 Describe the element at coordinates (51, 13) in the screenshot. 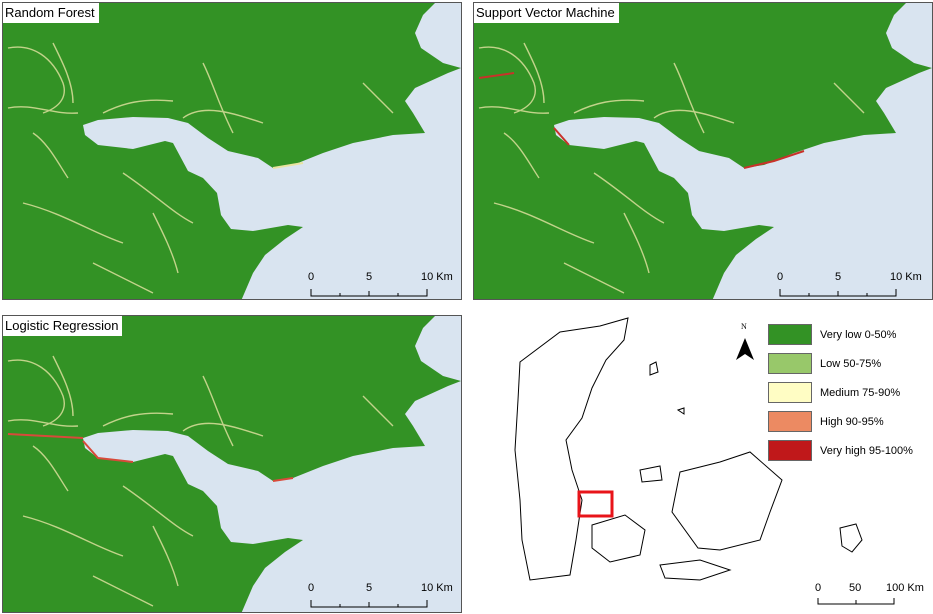

I see `panel-title: Random Forest` at that location.